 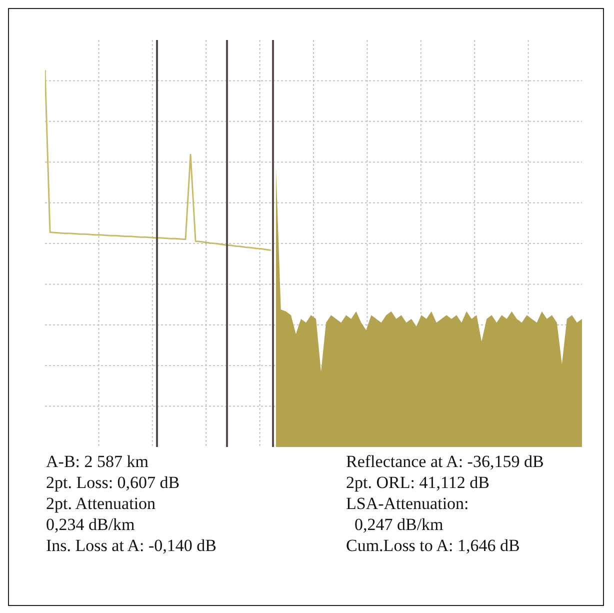 What do you see at coordinates (101, 514) in the screenshot?
I see `text: 2pt. Attenuation 0,234 dB/km` at bounding box center [101, 514].